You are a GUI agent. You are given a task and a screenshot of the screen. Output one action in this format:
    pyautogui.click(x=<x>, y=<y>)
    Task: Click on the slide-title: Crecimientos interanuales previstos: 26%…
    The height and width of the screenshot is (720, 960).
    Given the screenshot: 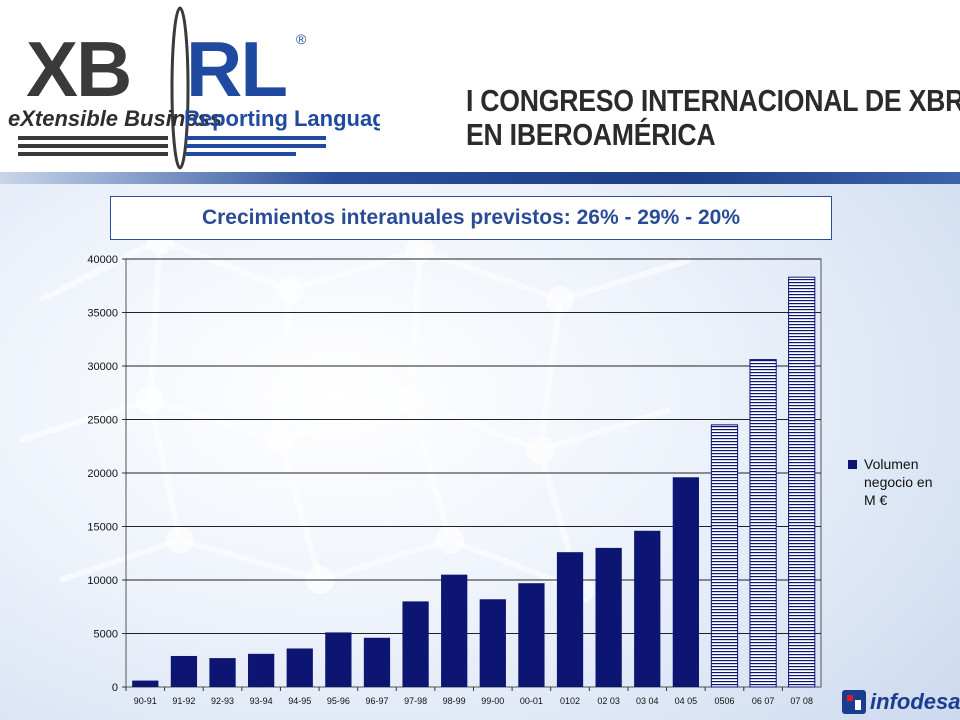 What is the action you would take?
    pyautogui.click(x=471, y=217)
    